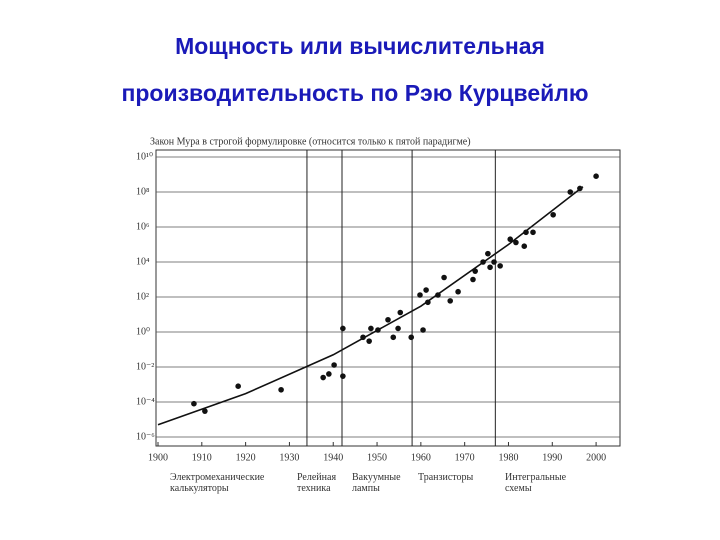 This screenshot has height=540, width=720. I want to click on x-tick-label: 2000, so click(596, 457).